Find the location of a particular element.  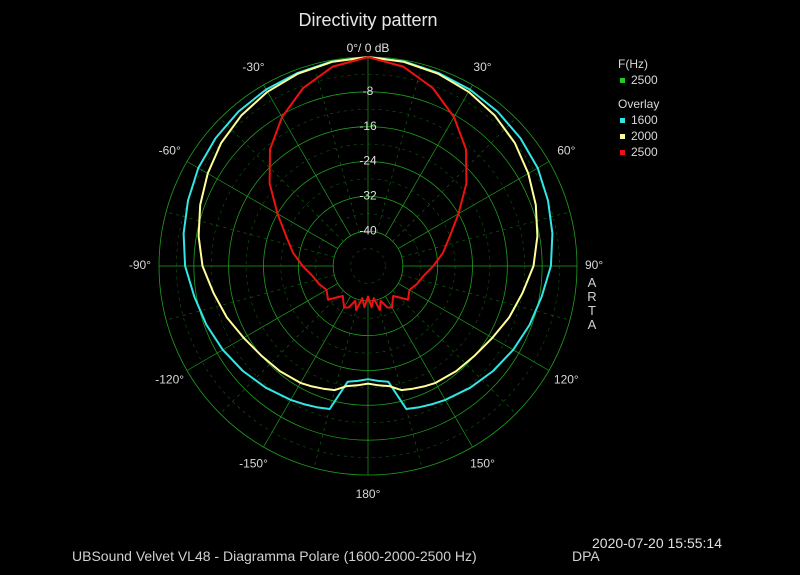

dpa-label: DPA is located at coordinates (586, 556).